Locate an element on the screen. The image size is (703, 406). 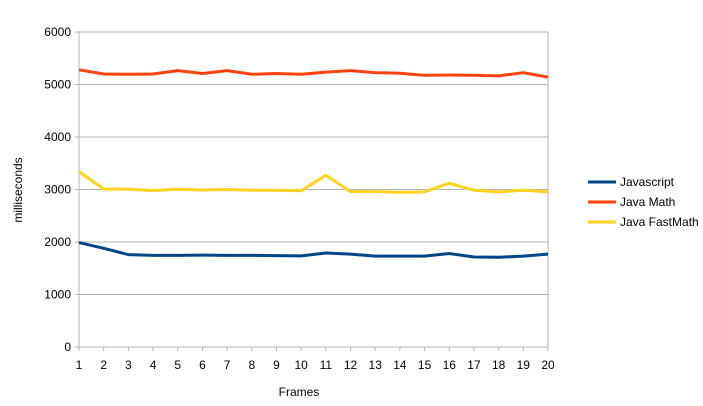
x-tick-label: 9 is located at coordinates (276, 365).